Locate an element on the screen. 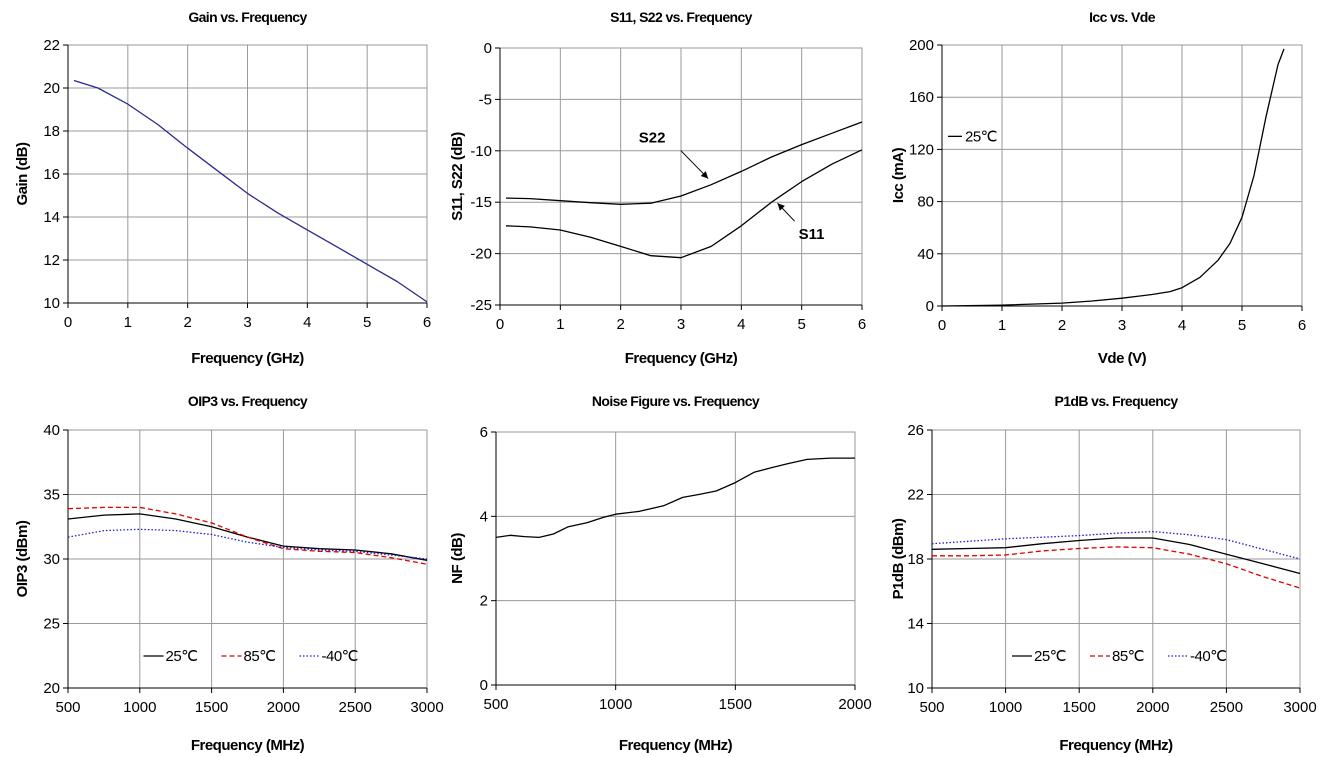 The width and height of the screenshot is (1330, 757). y-axis-label: OIP3 (dBm) is located at coordinates (22, 558).